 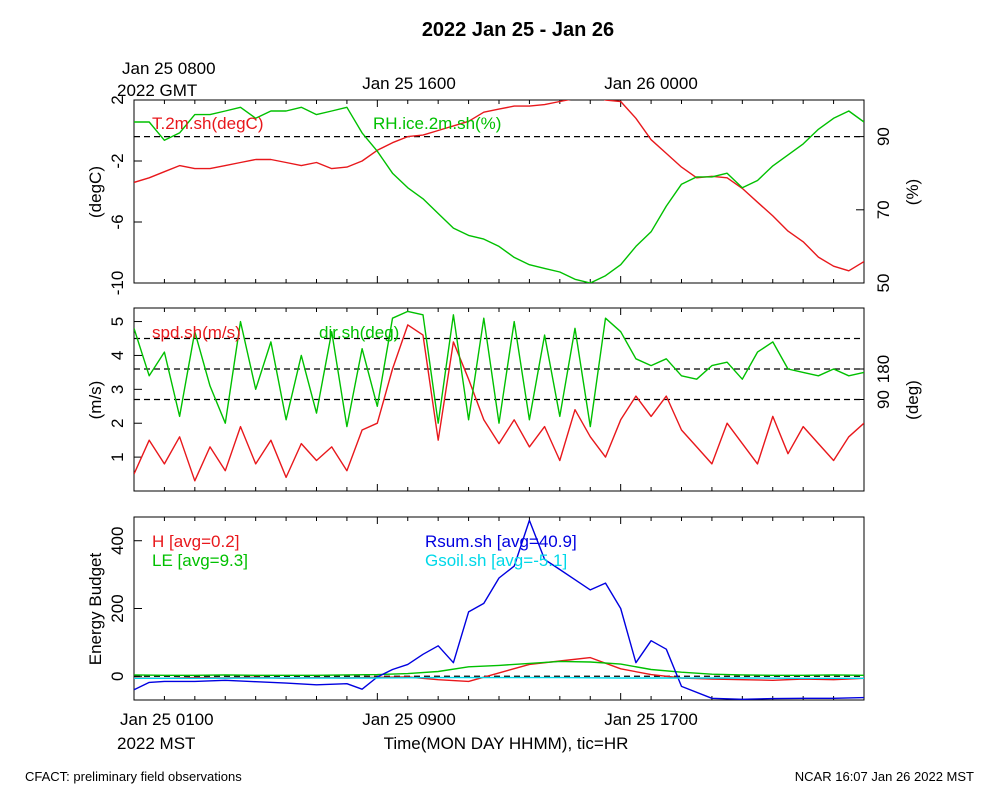 I want to click on y-tick-label-right: 70, so click(x=883, y=209).